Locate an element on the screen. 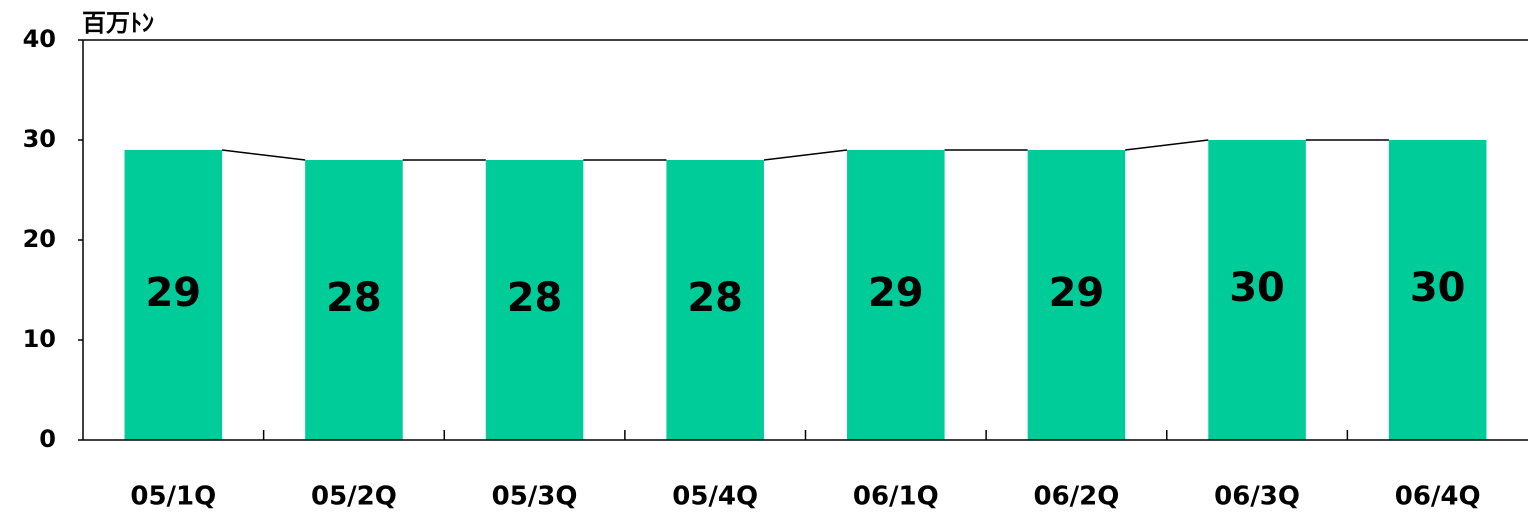 The image size is (1528, 518). y-tick-label: 40 is located at coordinates (39, 39).